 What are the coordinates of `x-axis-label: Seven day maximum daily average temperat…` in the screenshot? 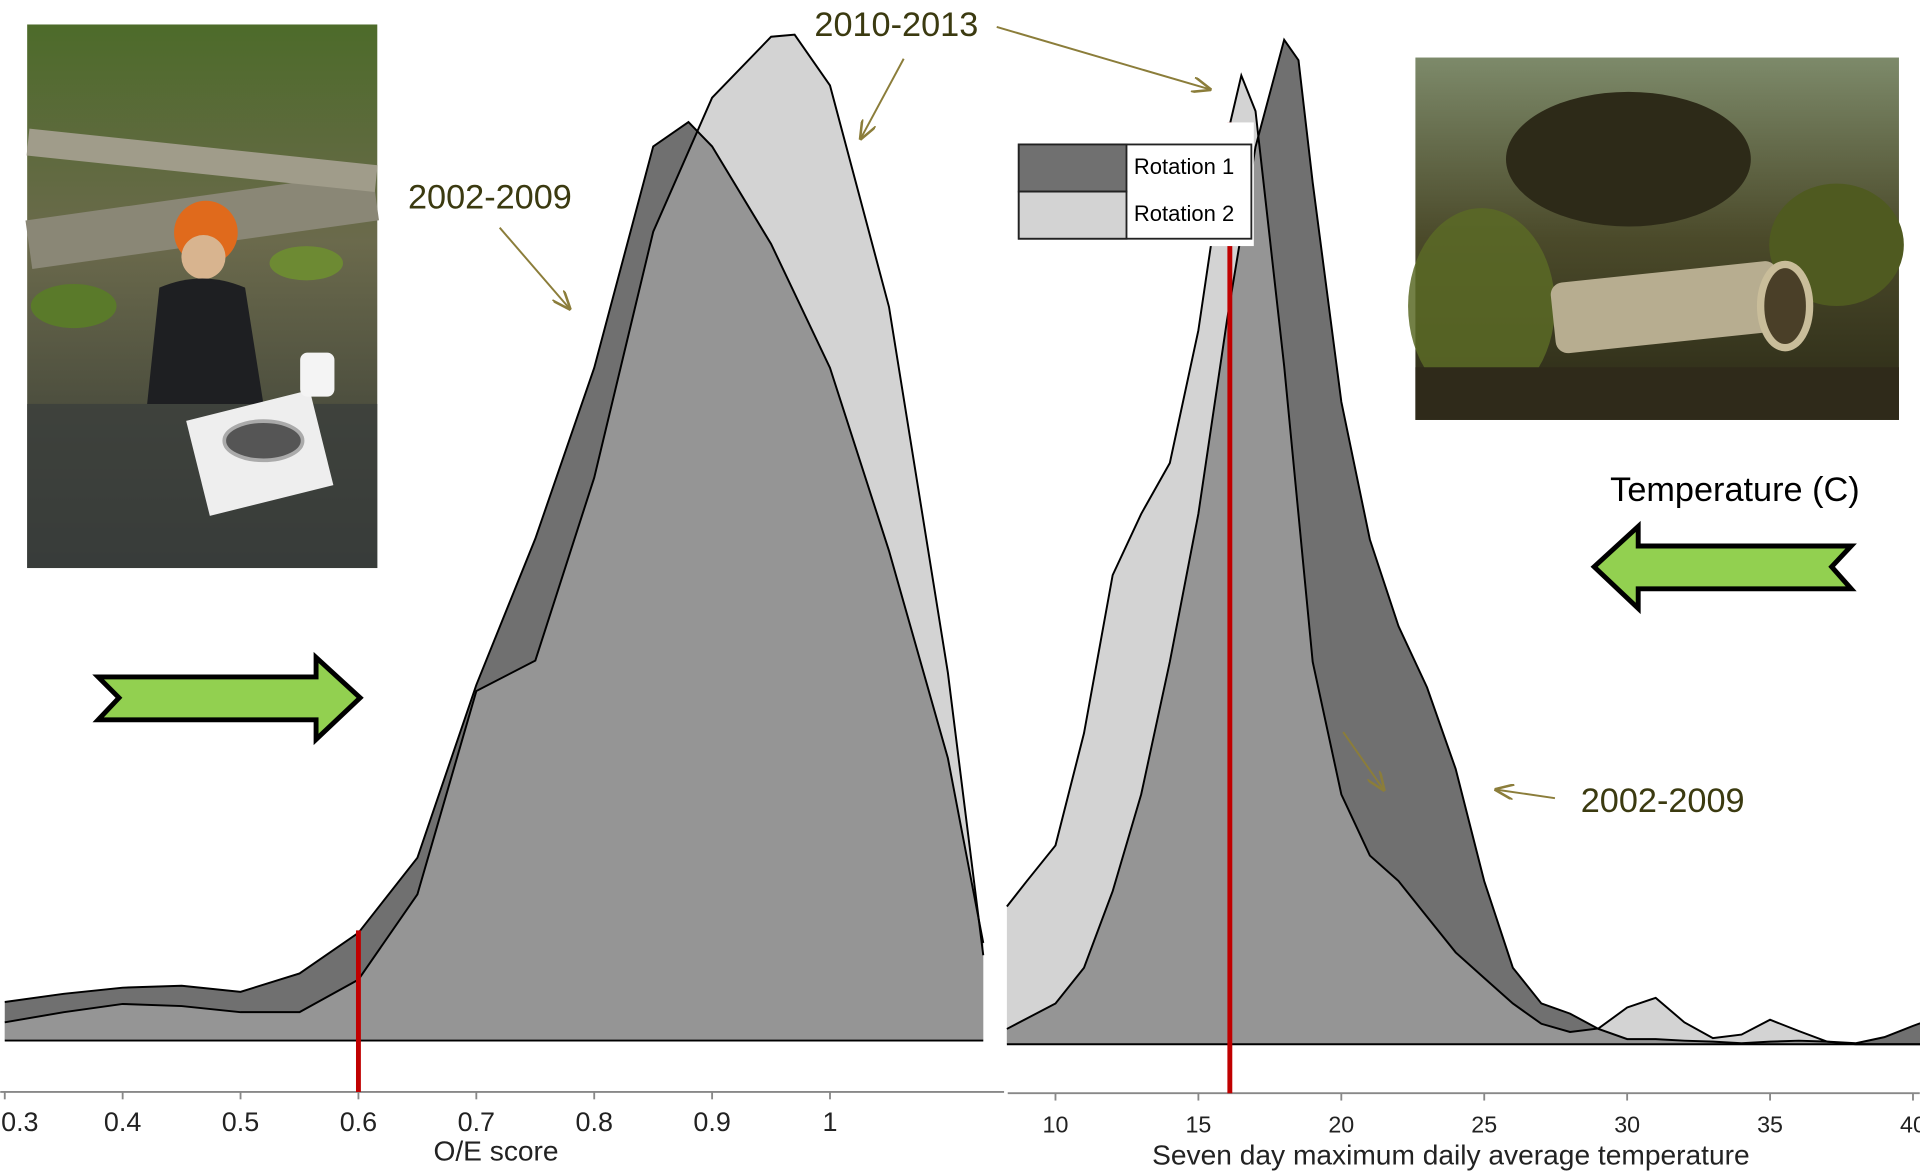 It's located at (1450, 1154).